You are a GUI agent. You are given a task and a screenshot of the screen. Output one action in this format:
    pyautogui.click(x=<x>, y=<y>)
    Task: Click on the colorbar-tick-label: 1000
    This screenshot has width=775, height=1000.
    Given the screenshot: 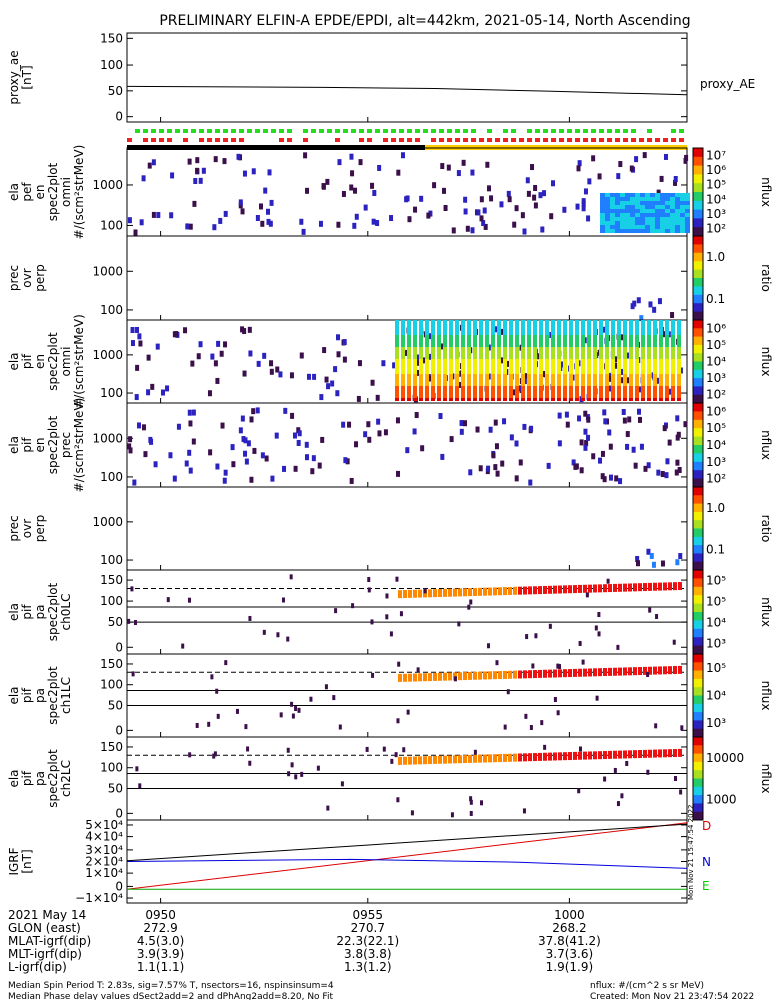 What is the action you would take?
    pyautogui.click(x=721, y=799)
    